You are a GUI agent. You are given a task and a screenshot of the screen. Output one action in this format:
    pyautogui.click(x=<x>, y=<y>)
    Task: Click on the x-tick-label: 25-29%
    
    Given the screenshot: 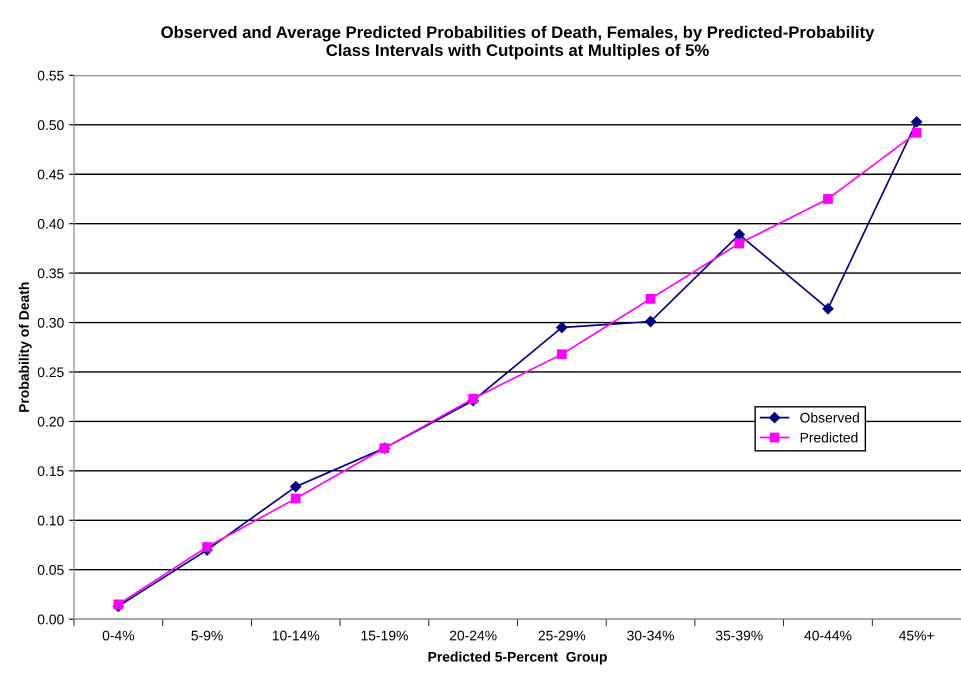 What is the action you would take?
    pyautogui.click(x=562, y=635)
    